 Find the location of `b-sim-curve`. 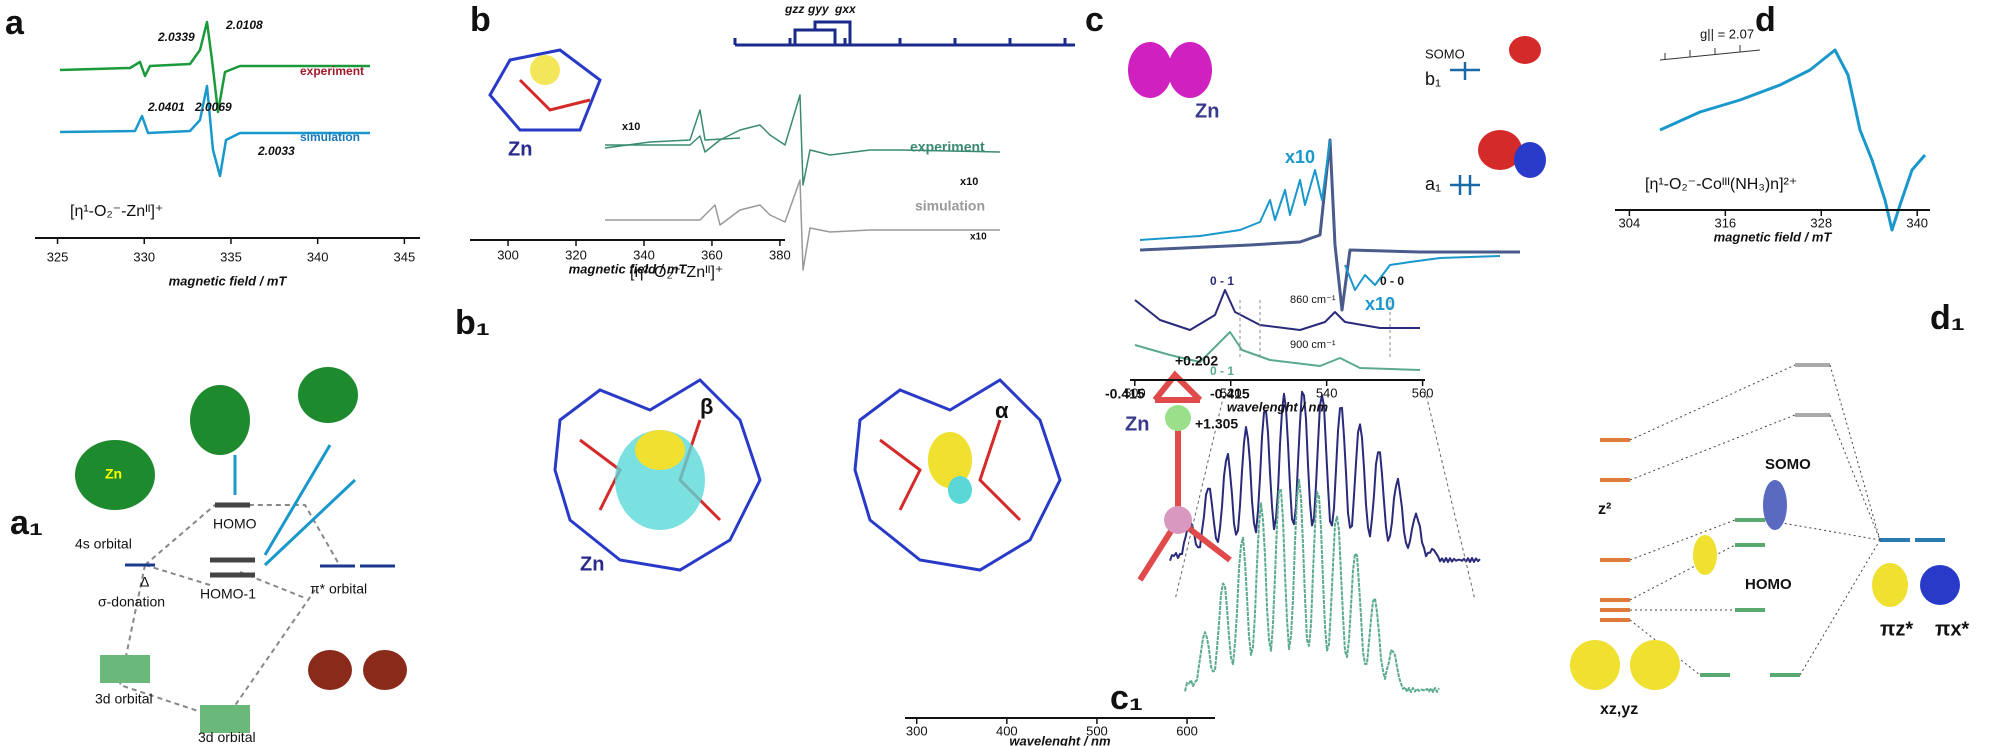

b-sim-curve is located at coordinates (802, 225).